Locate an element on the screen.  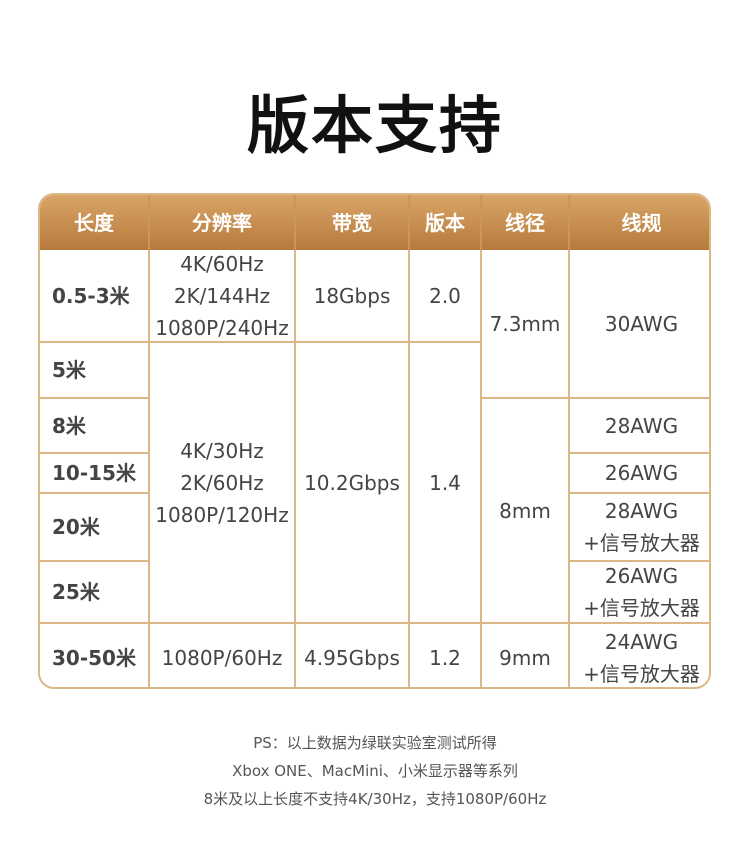
bandwidth-cell: 10.2Gbps is located at coordinates (353, 483).